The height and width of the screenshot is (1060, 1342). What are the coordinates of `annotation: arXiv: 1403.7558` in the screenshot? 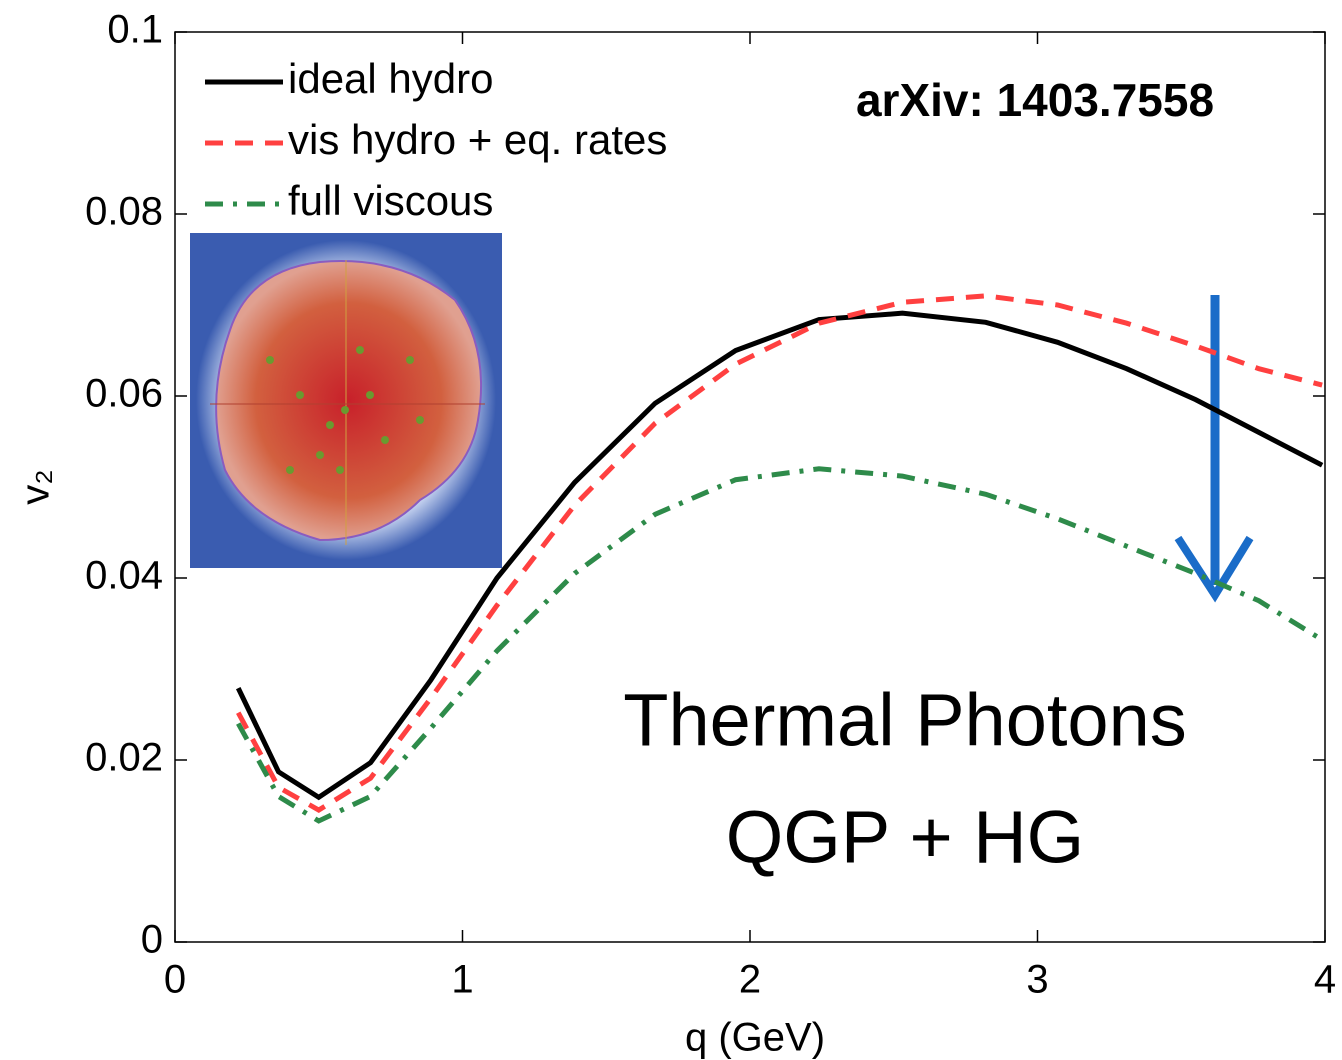 It's located at (1035, 100).